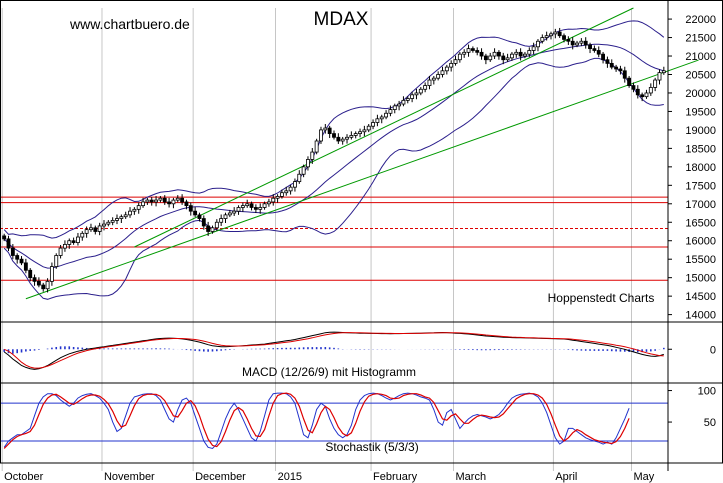 The width and height of the screenshot is (723, 483). Describe the element at coordinates (700, 168) in the screenshot. I see `y-tick-label: 18000` at that location.